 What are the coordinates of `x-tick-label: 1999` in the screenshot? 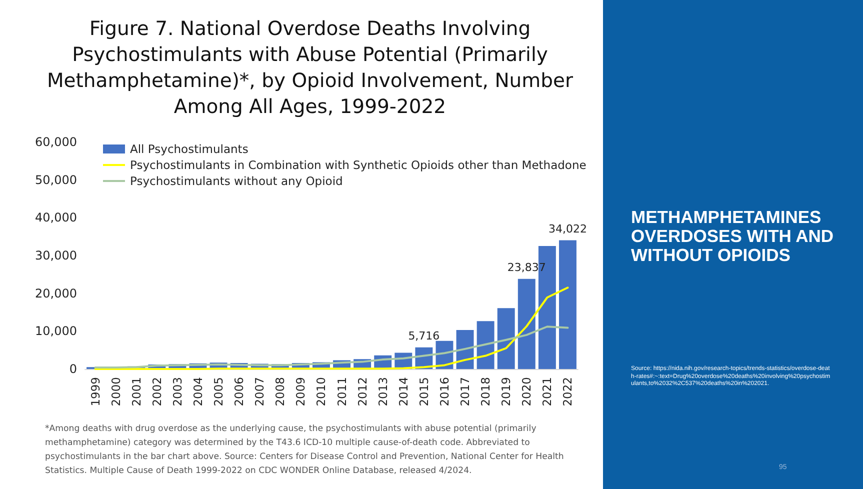 It's located at (95, 391).